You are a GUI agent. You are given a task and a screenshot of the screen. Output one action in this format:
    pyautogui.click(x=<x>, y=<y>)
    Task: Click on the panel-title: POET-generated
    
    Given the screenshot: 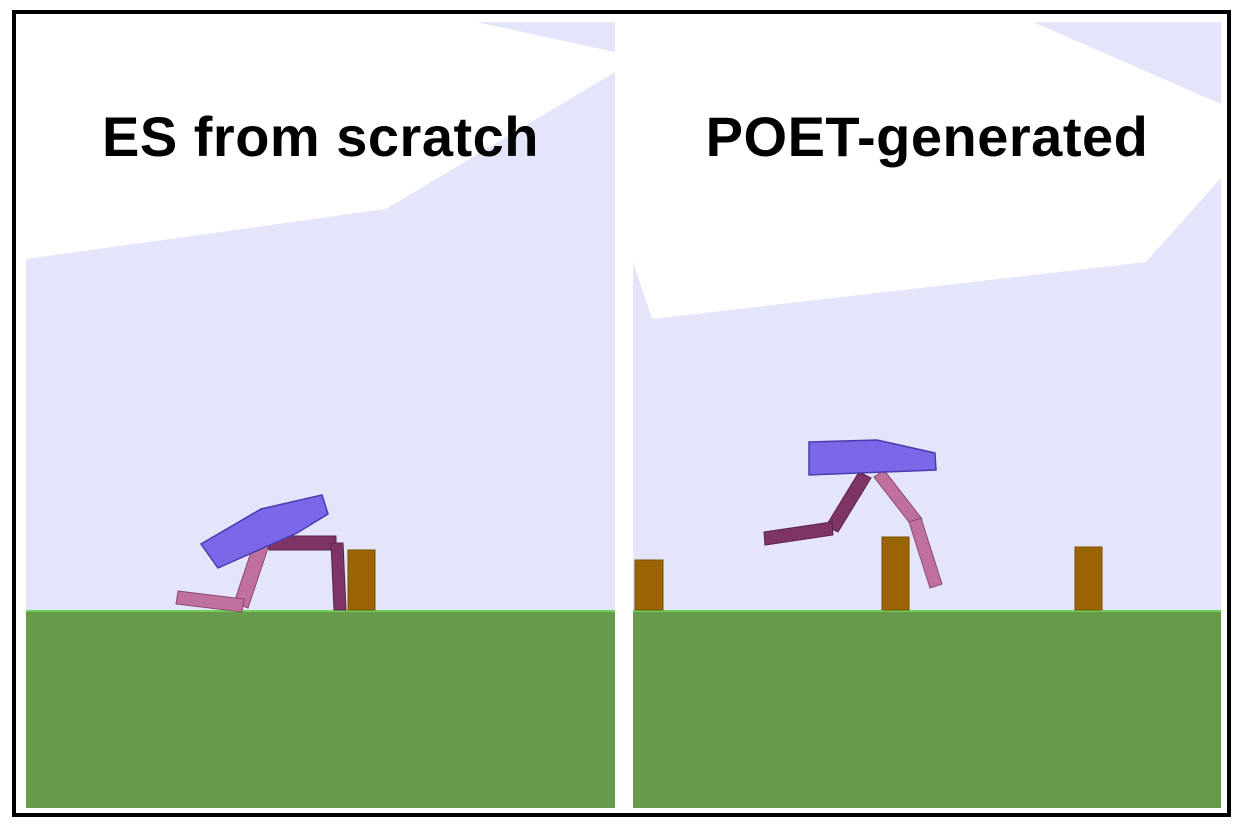 What is the action you would take?
    pyautogui.click(x=927, y=136)
    